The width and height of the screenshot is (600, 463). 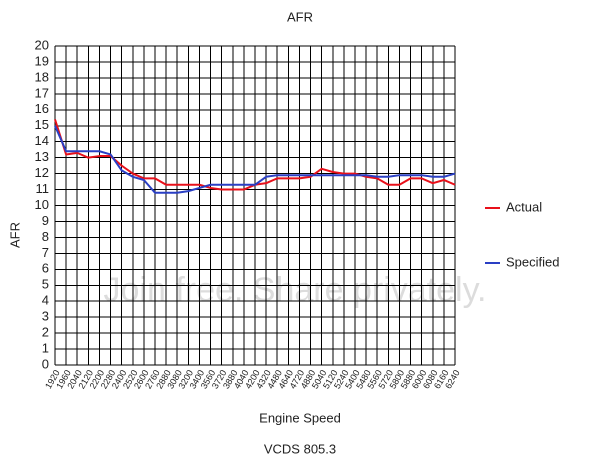 What do you see at coordinates (45, 347) in the screenshot?
I see `y-tick-label: 1` at bounding box center [45, 347].